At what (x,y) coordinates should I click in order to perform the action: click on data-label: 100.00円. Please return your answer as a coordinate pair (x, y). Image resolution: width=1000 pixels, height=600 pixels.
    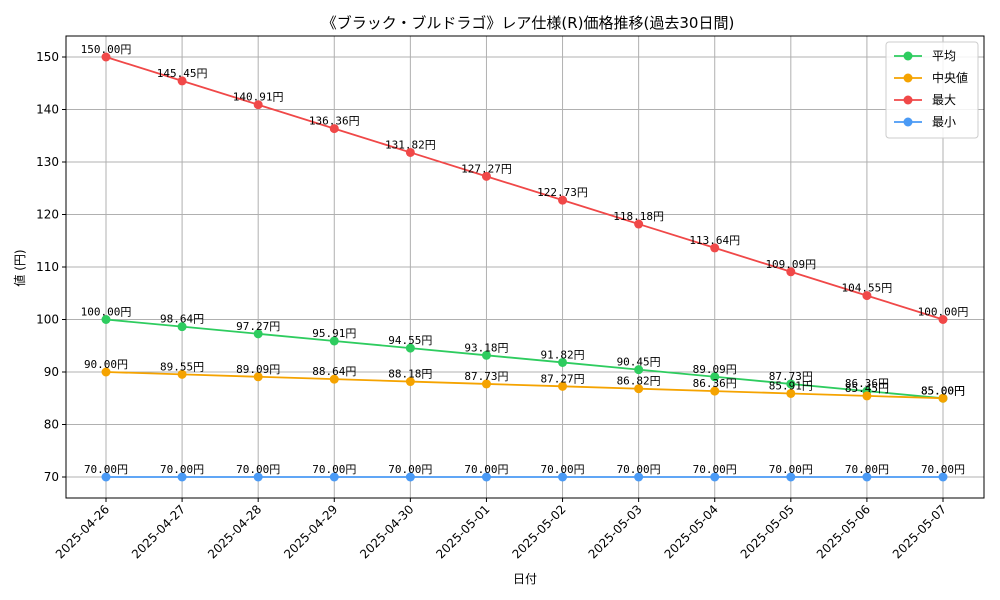
    Looking at the image, I should click on (943, 312).